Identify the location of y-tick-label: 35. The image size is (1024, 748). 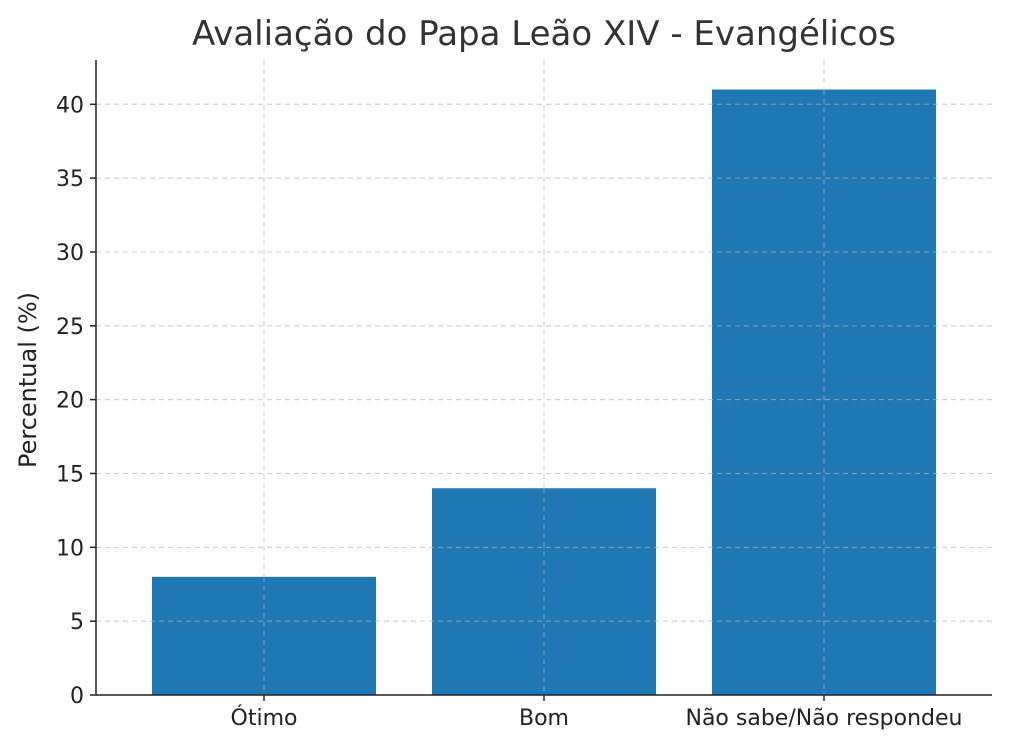
(70, 179).